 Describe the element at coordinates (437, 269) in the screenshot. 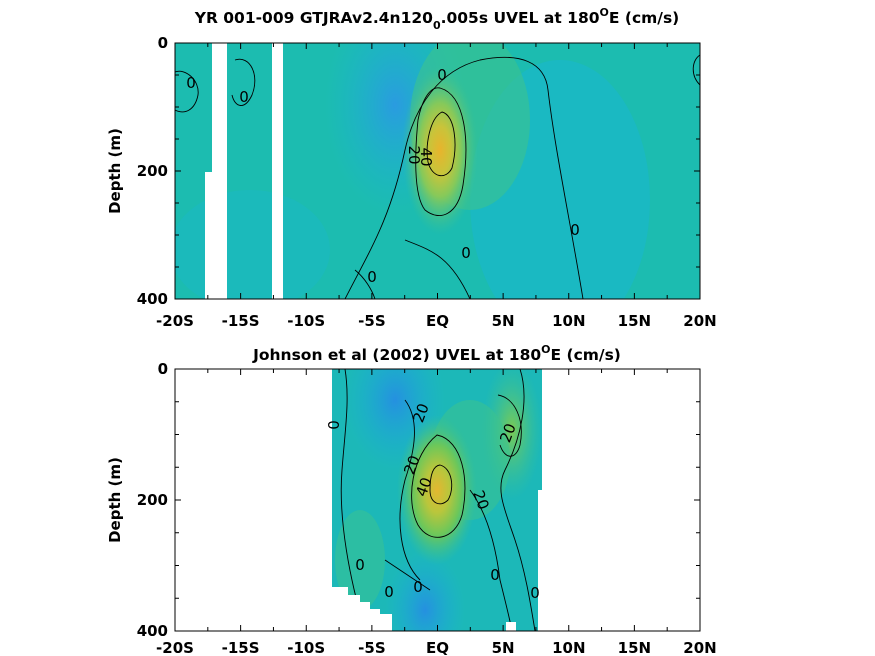

I see `top-contour-zero-east` at that location.